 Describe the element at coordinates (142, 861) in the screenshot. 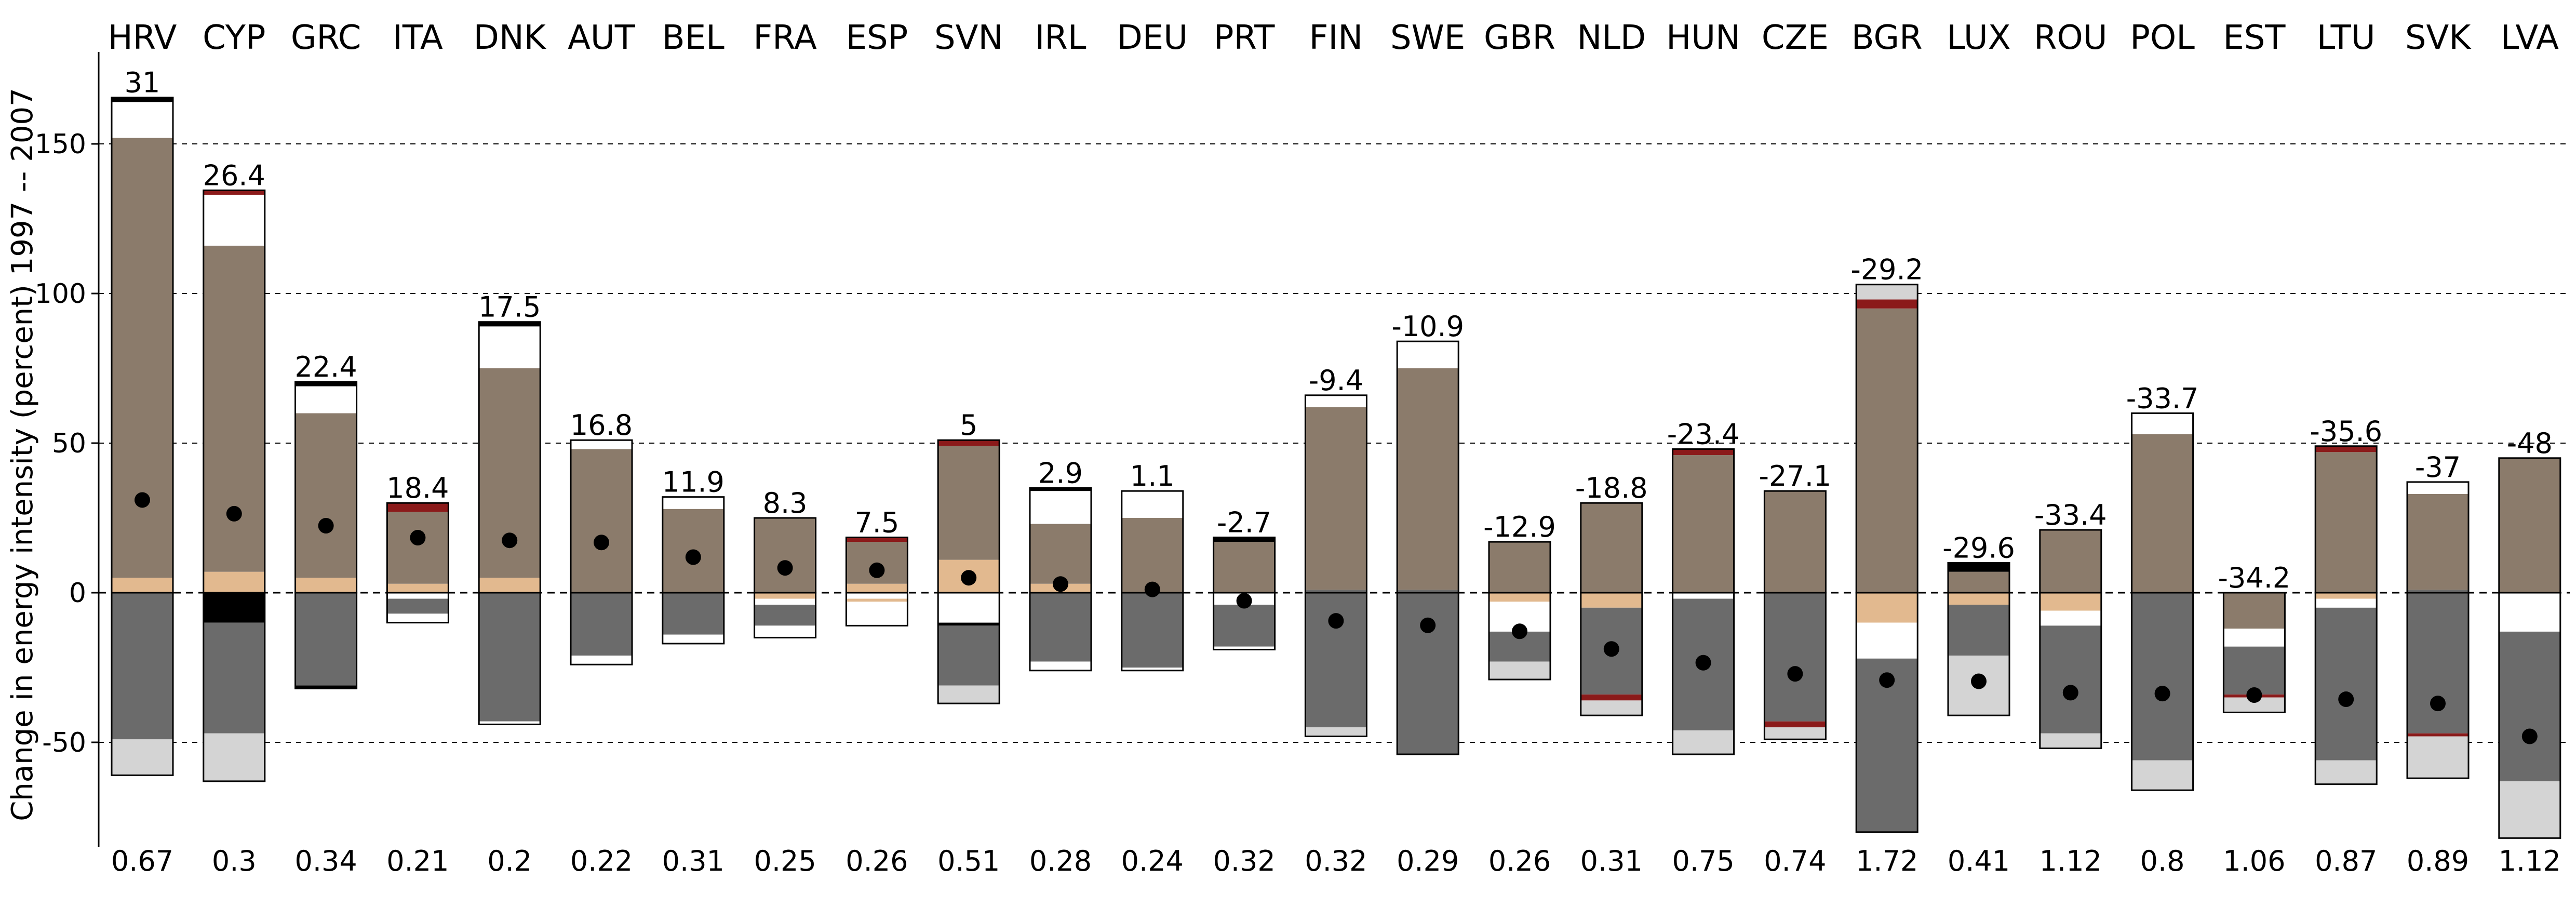

I see `intensity-label-hrv: 0.67` at that location.